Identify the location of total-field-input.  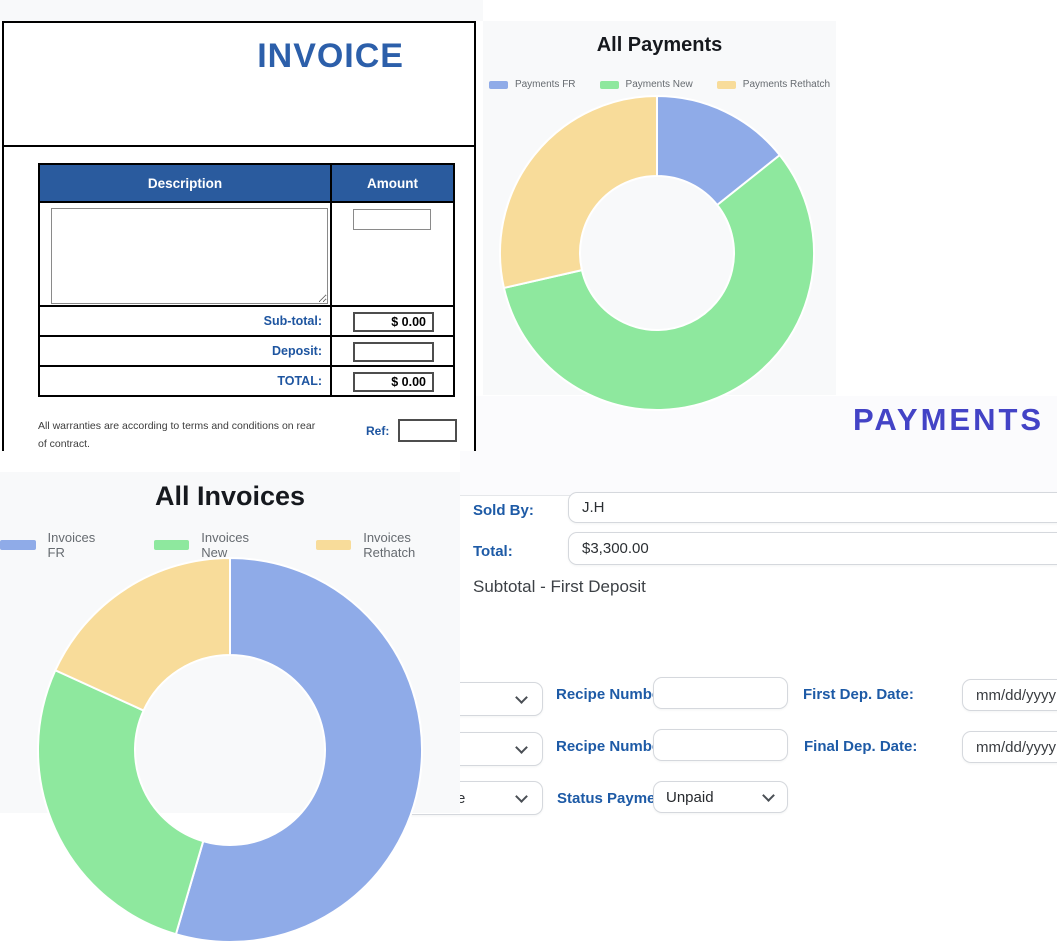
(812, 548).